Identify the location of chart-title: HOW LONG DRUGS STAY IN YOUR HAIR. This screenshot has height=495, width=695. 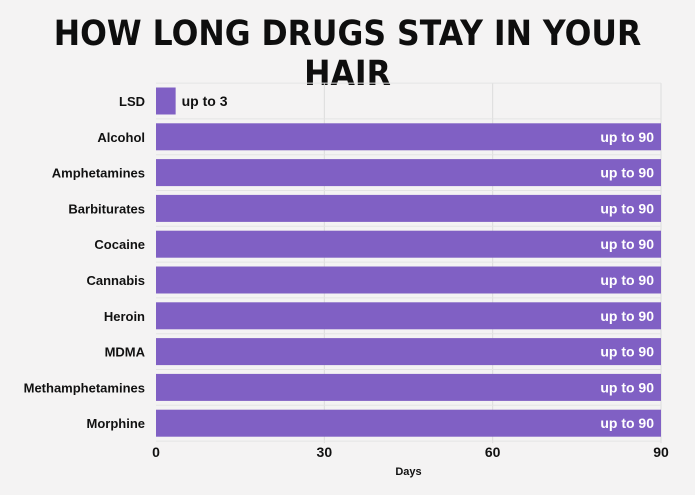
(347, 54).